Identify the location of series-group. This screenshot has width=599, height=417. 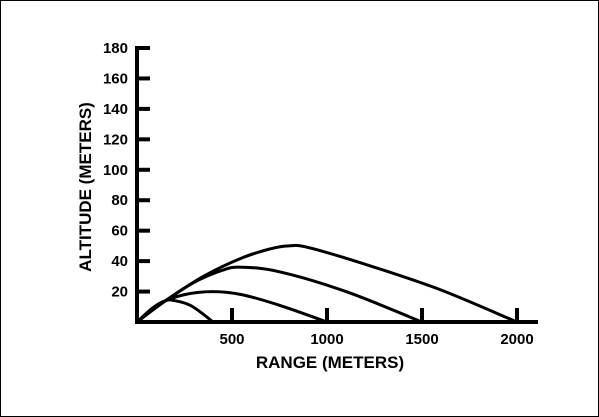
(327, 283).